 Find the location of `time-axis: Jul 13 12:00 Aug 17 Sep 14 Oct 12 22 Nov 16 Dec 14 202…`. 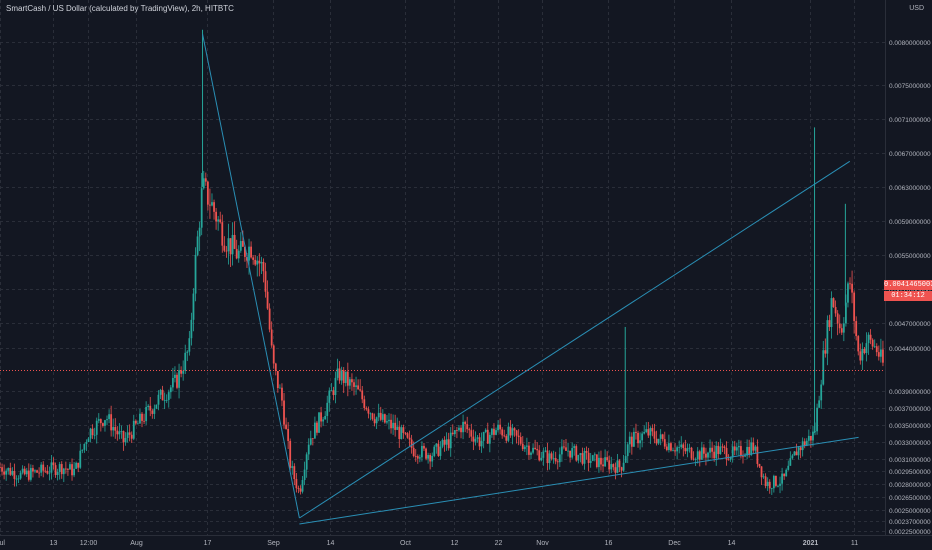

time-axis: Jul 13 12:00 Aug 17 Sep 14 Oct 12 22 Nov 16 Dec 14 202… is located at coordinates (429, 543).